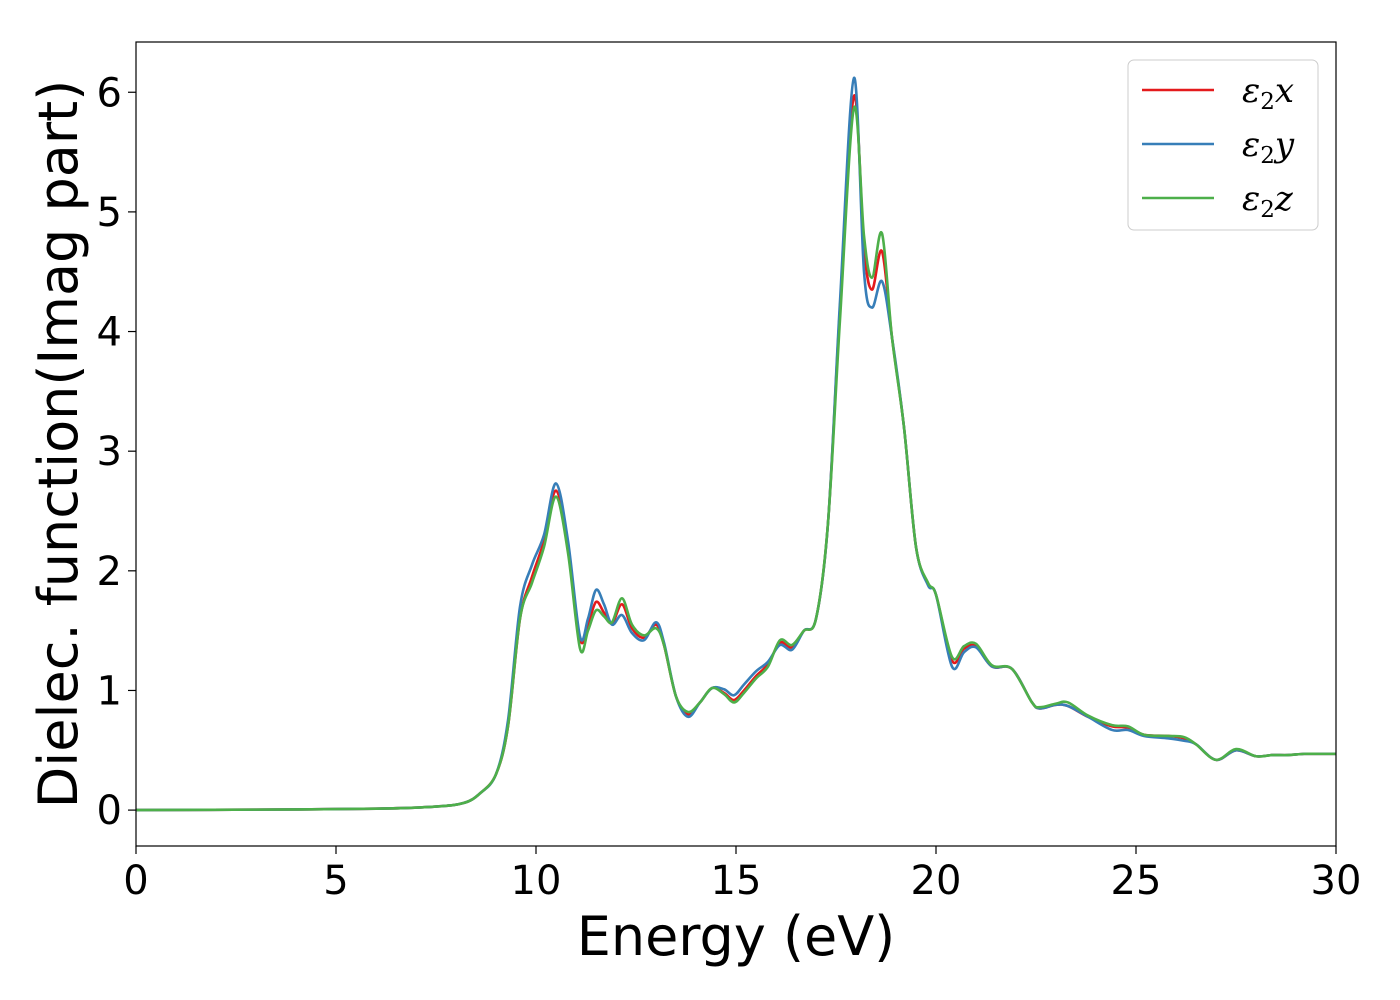  What do you see at coordinates (1268, 147) in the screenshot?
I see `legend-label-y: ε2y` at bounding box center [1268, 147].